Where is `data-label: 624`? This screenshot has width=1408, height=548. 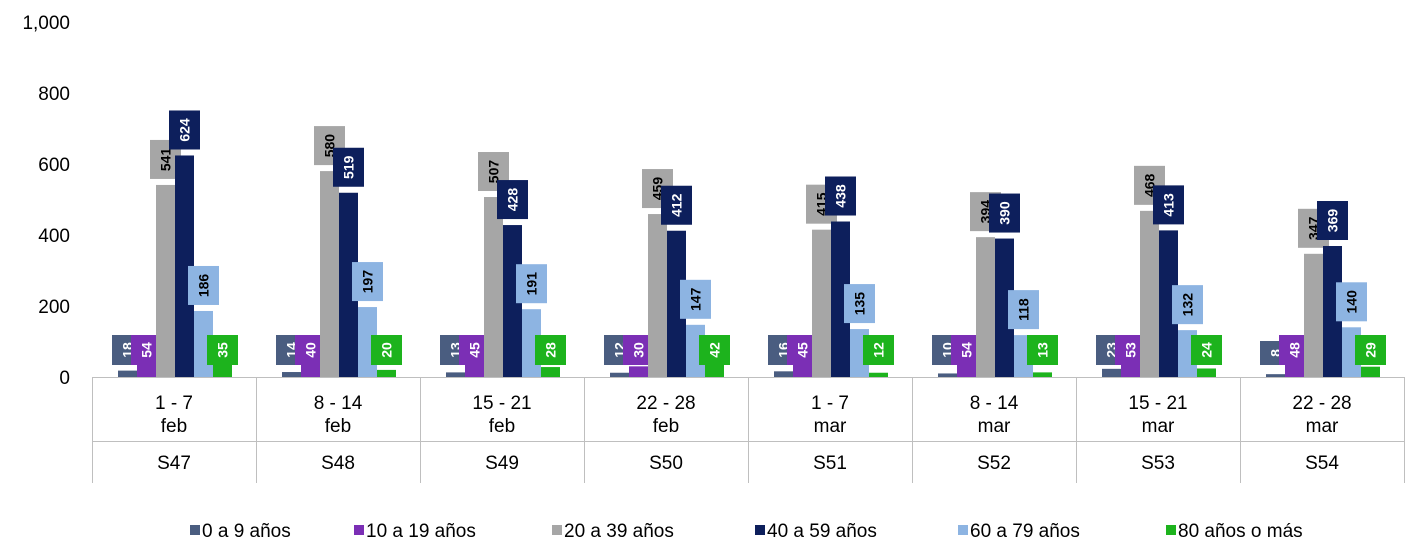
data-label: 624 is located at coordinates (185, 130).